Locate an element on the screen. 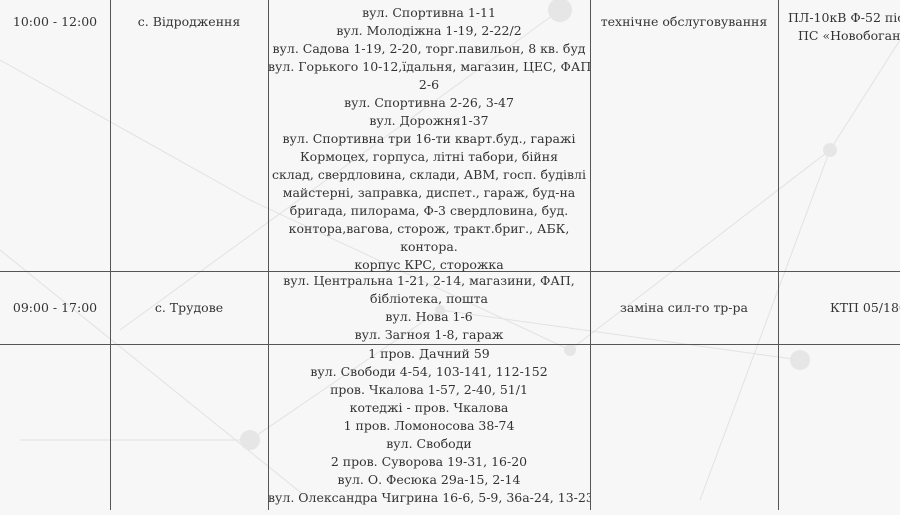 This screenshot has width=900, height=515. work-type-cell: технічне обслуговування is located at coordinates (684, 21).